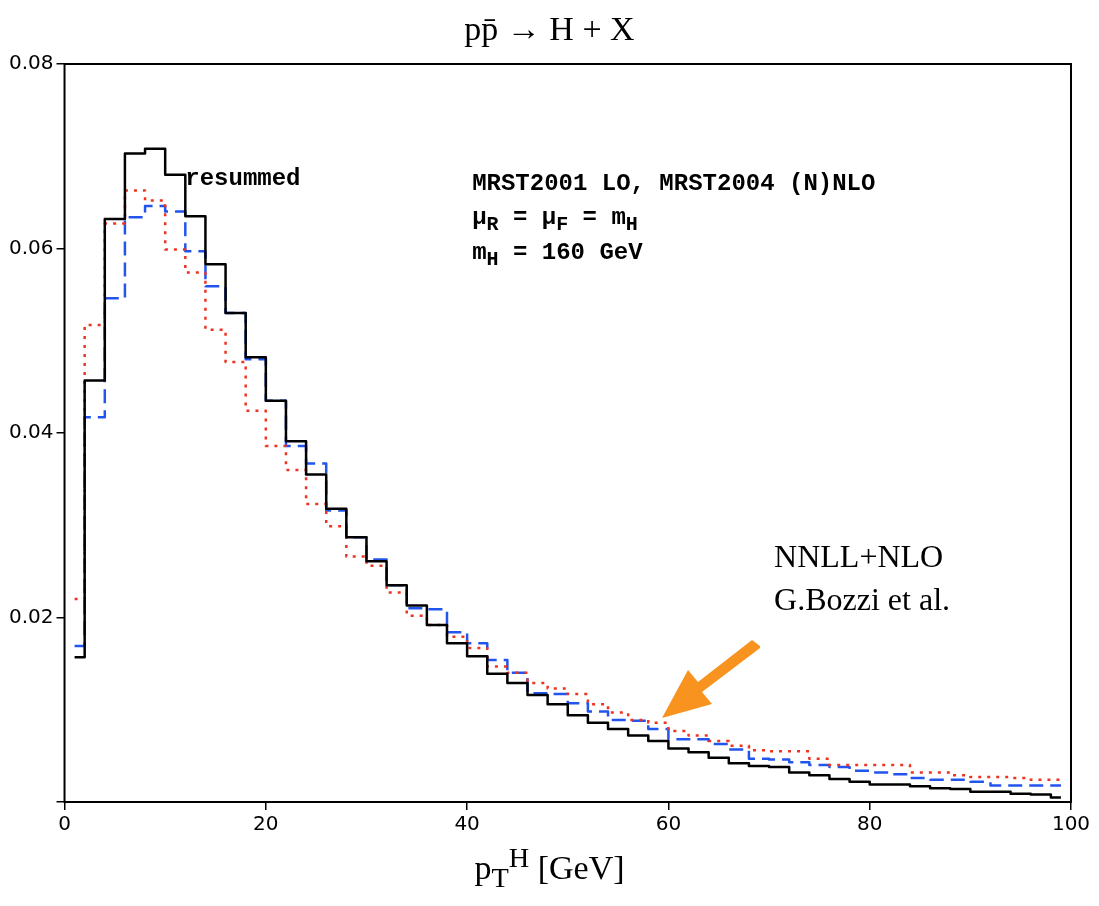  What do you see at coordinates (555, 220) in the screenshot?
I see `annotation: μ$_{R}$ = μ$_{F}$ = m$_{H}$` at bounding box center [555, 220].